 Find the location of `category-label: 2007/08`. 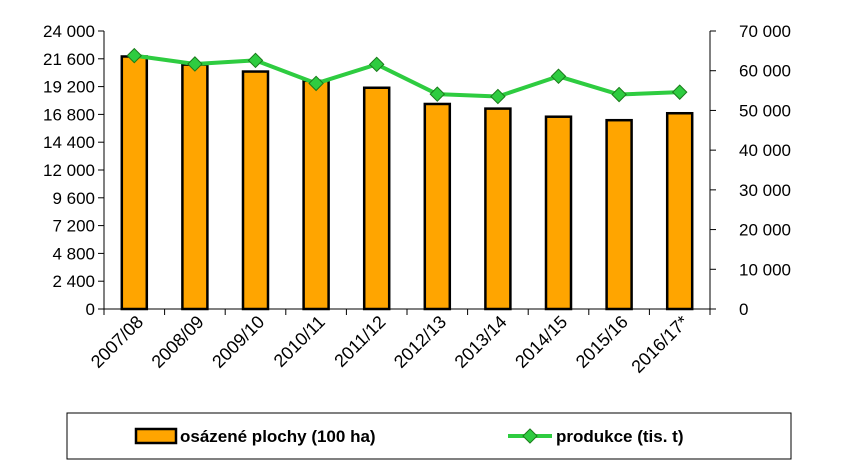

category-label: 2007/08 is located at coordinates (117, 342).